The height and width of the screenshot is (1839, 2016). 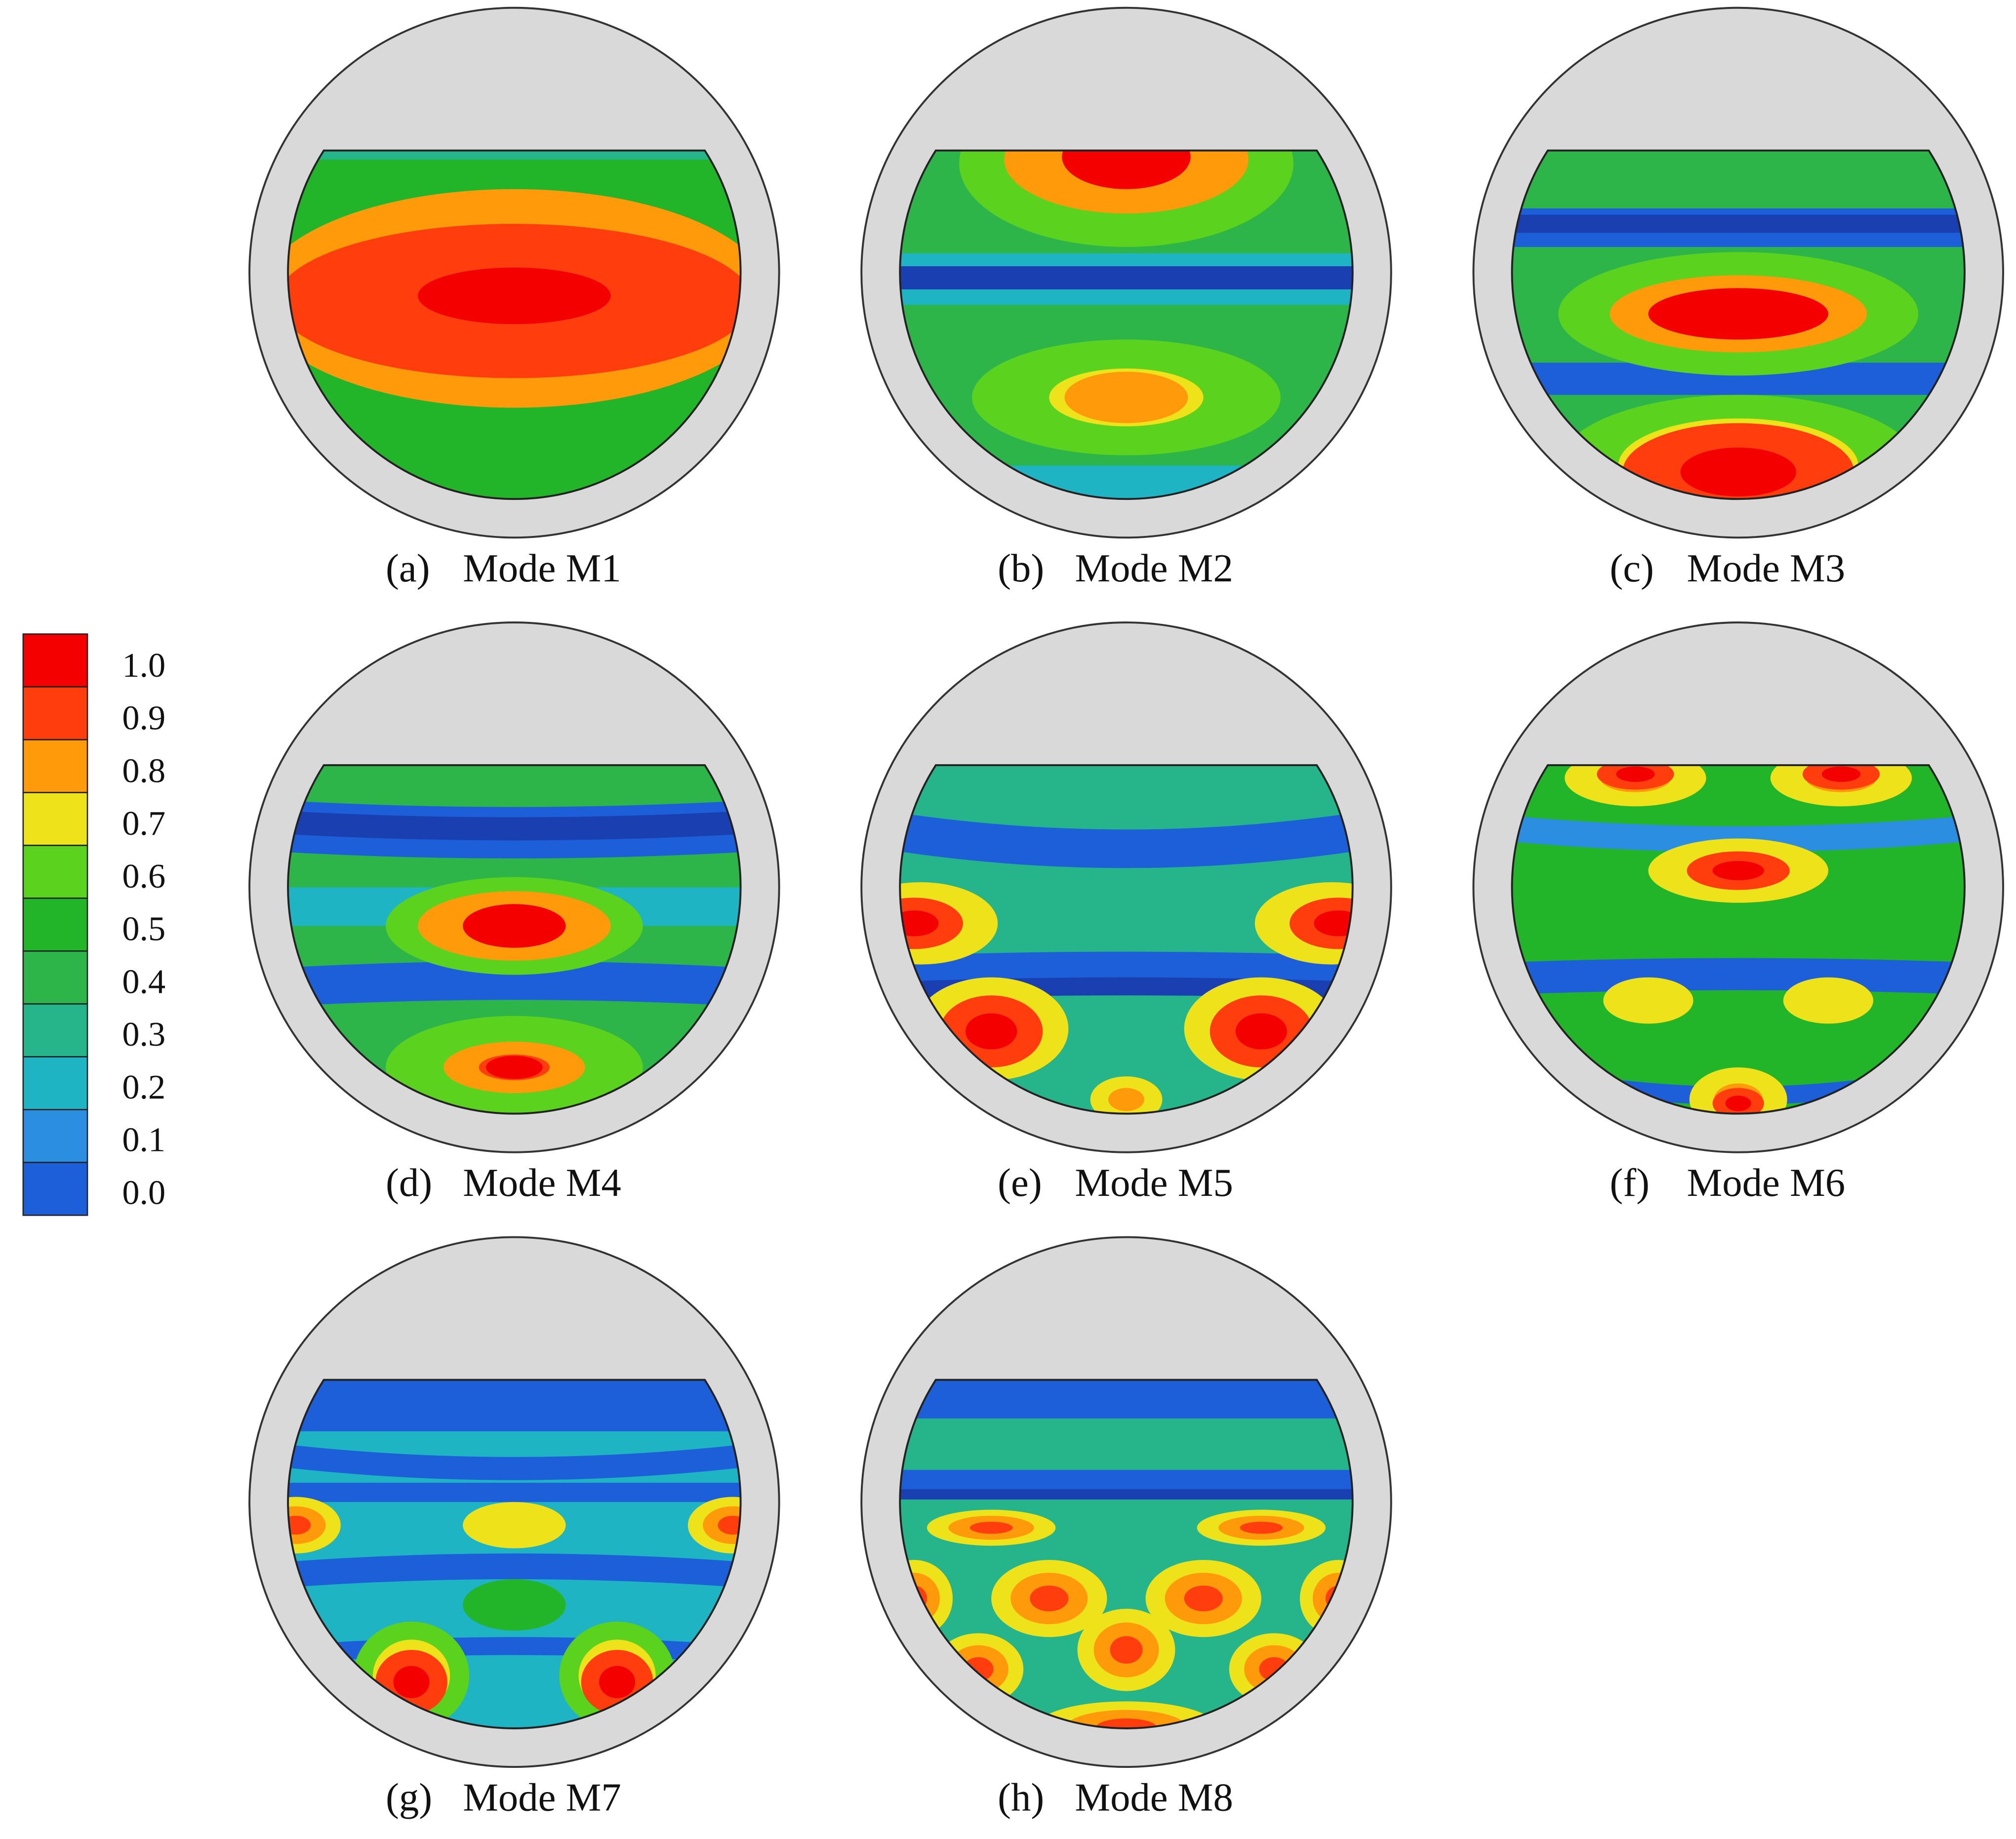 I want to click on colorbar-label: 0.2, so click(x=143, y=1087).